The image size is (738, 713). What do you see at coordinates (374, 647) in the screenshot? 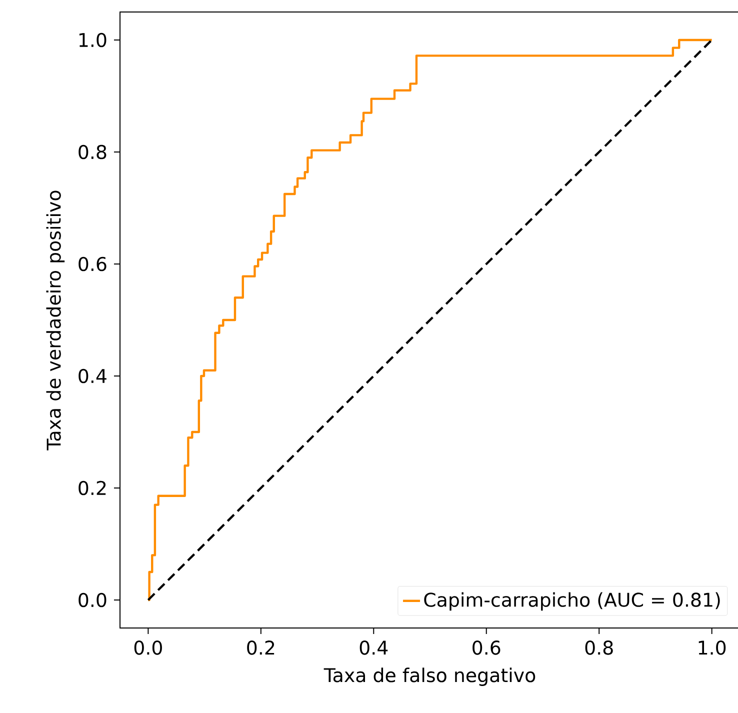
I see `x-tick-label: 0.4` at bounding box center [374, 647].